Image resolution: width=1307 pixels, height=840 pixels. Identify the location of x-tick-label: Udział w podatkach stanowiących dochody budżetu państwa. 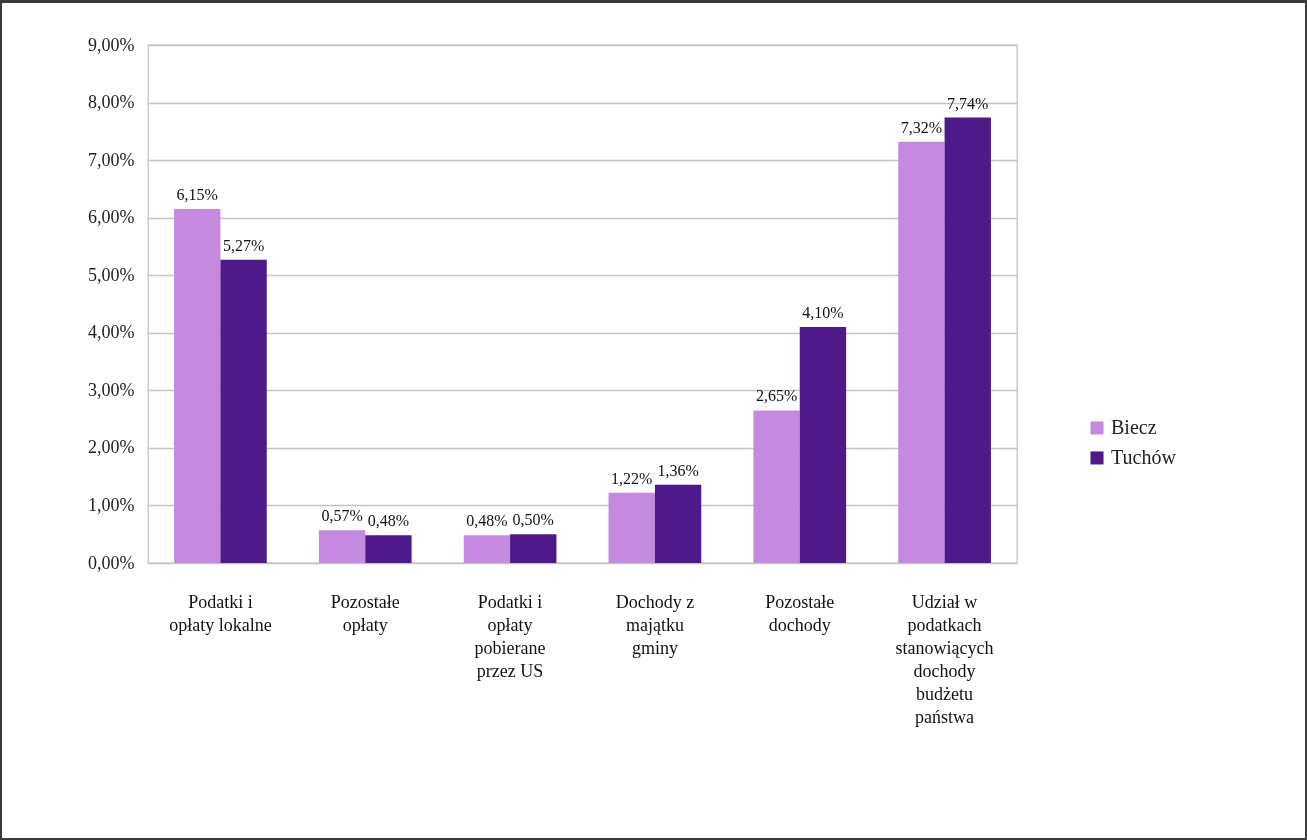
(944, 659).